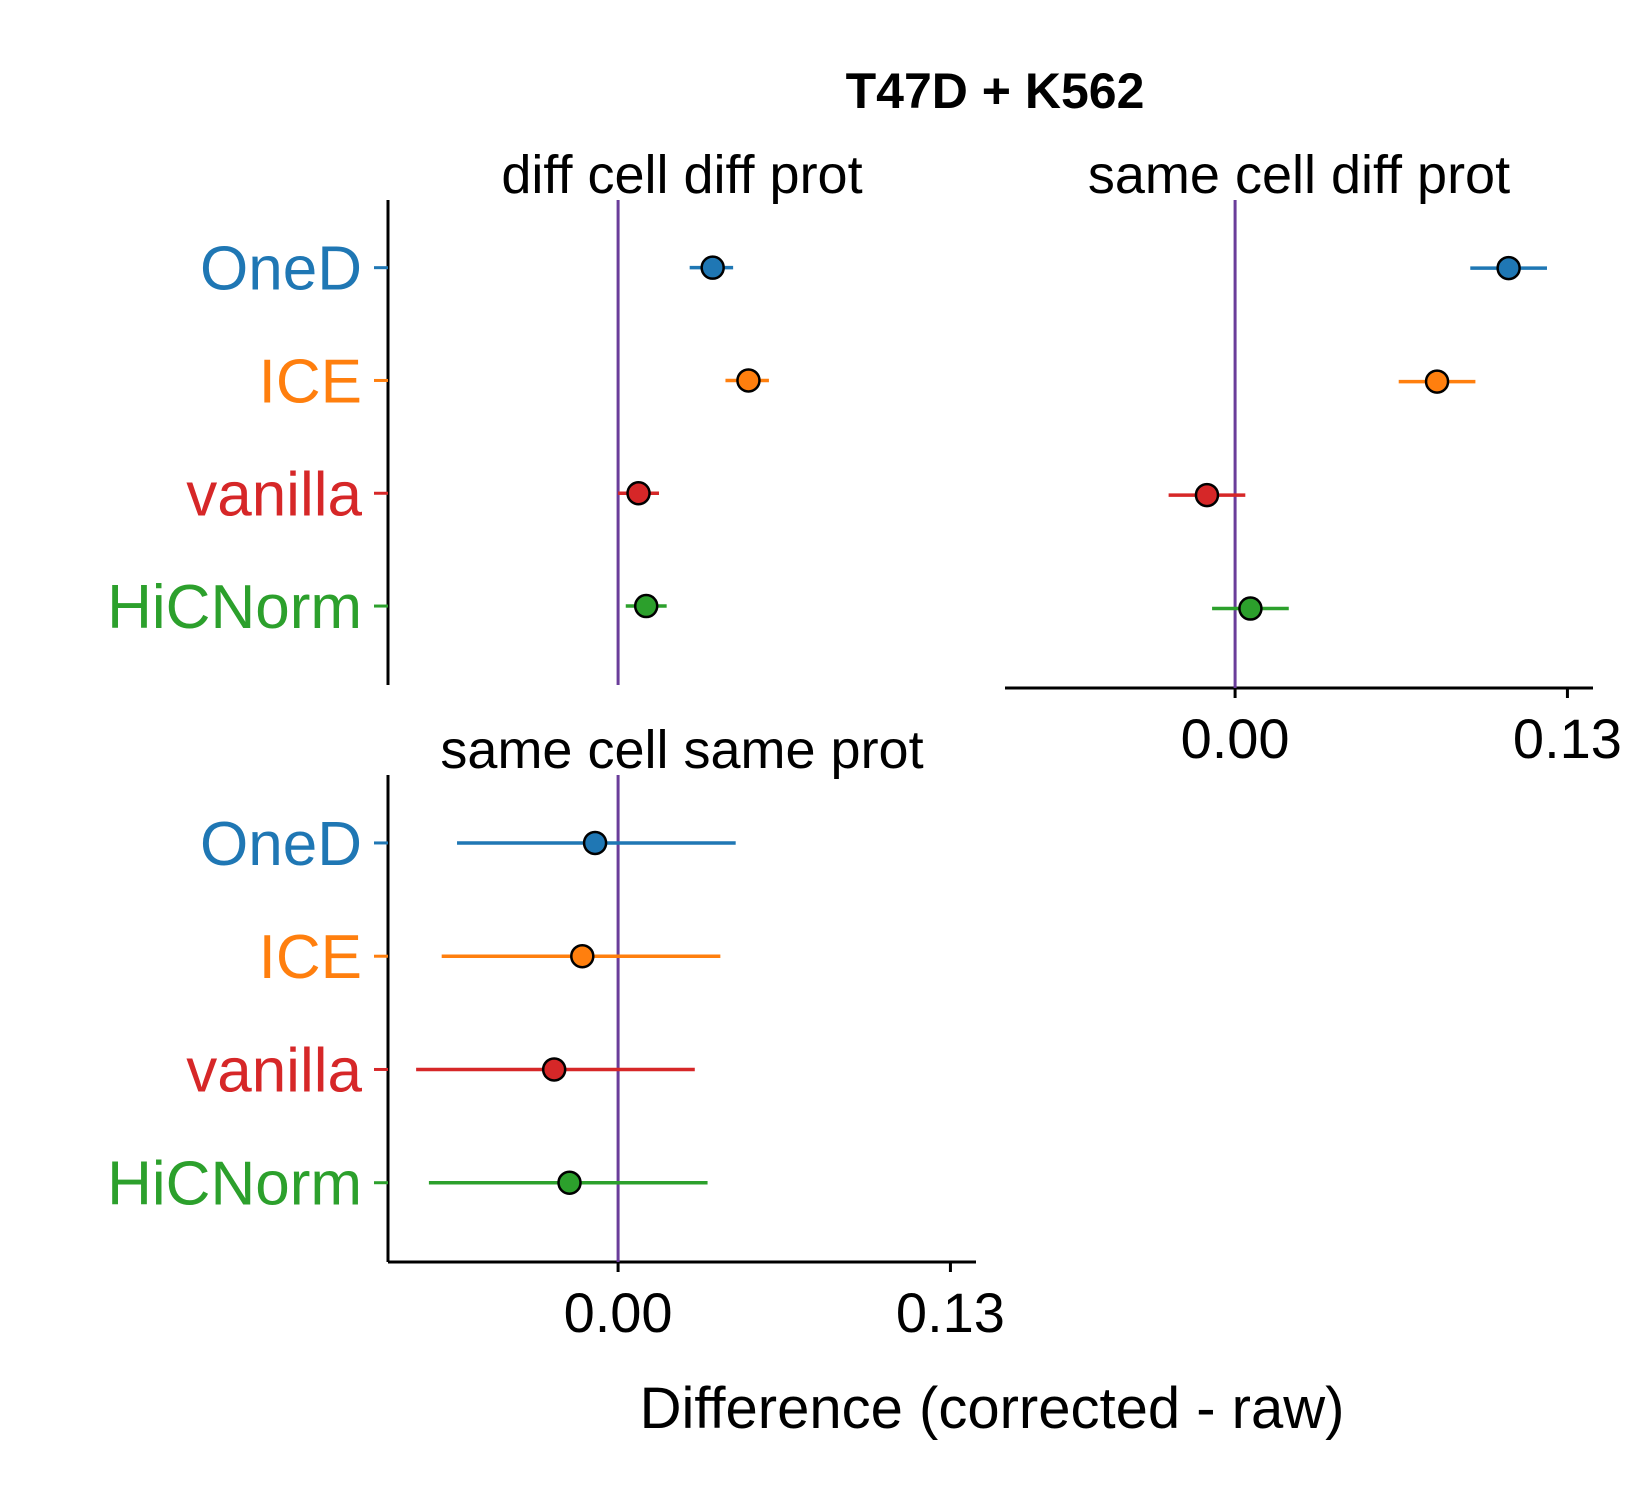 This screenshot has width=1650, height=1500. What do you see at coordinates (681, 750) in the screenshot?
I see `panel-title: same cell same prot` at bounding box center [681, 750].